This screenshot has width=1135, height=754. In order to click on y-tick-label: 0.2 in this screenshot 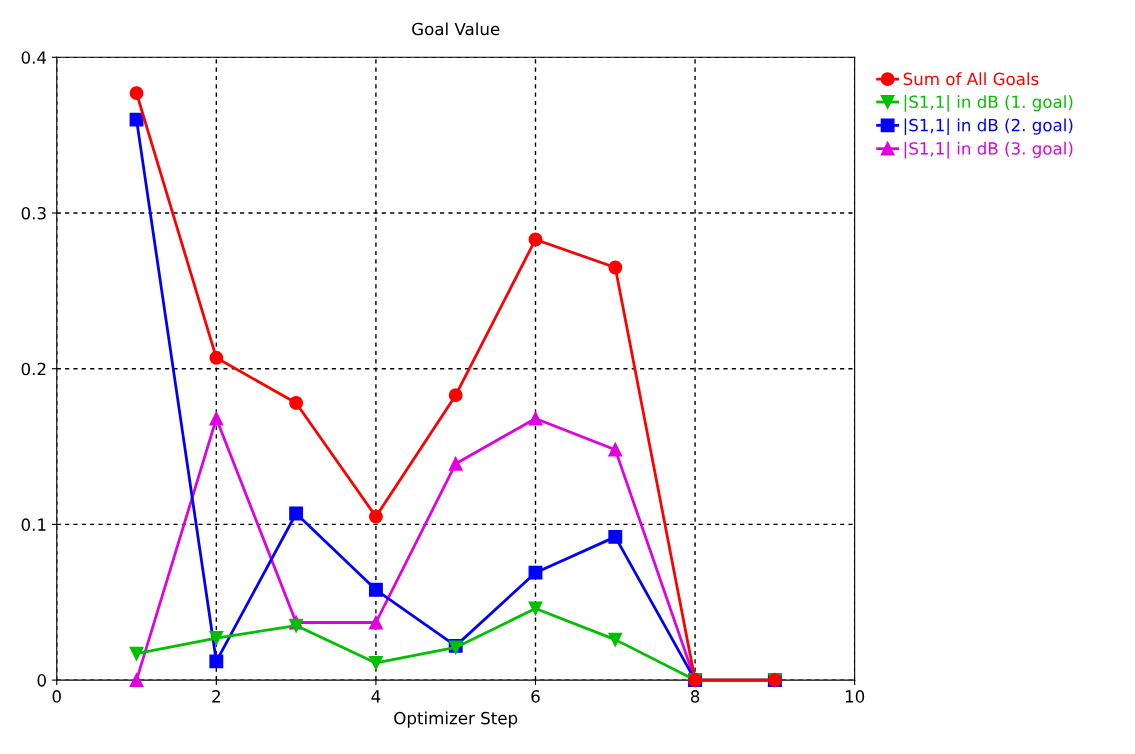, I will do `click(33, 369)`.